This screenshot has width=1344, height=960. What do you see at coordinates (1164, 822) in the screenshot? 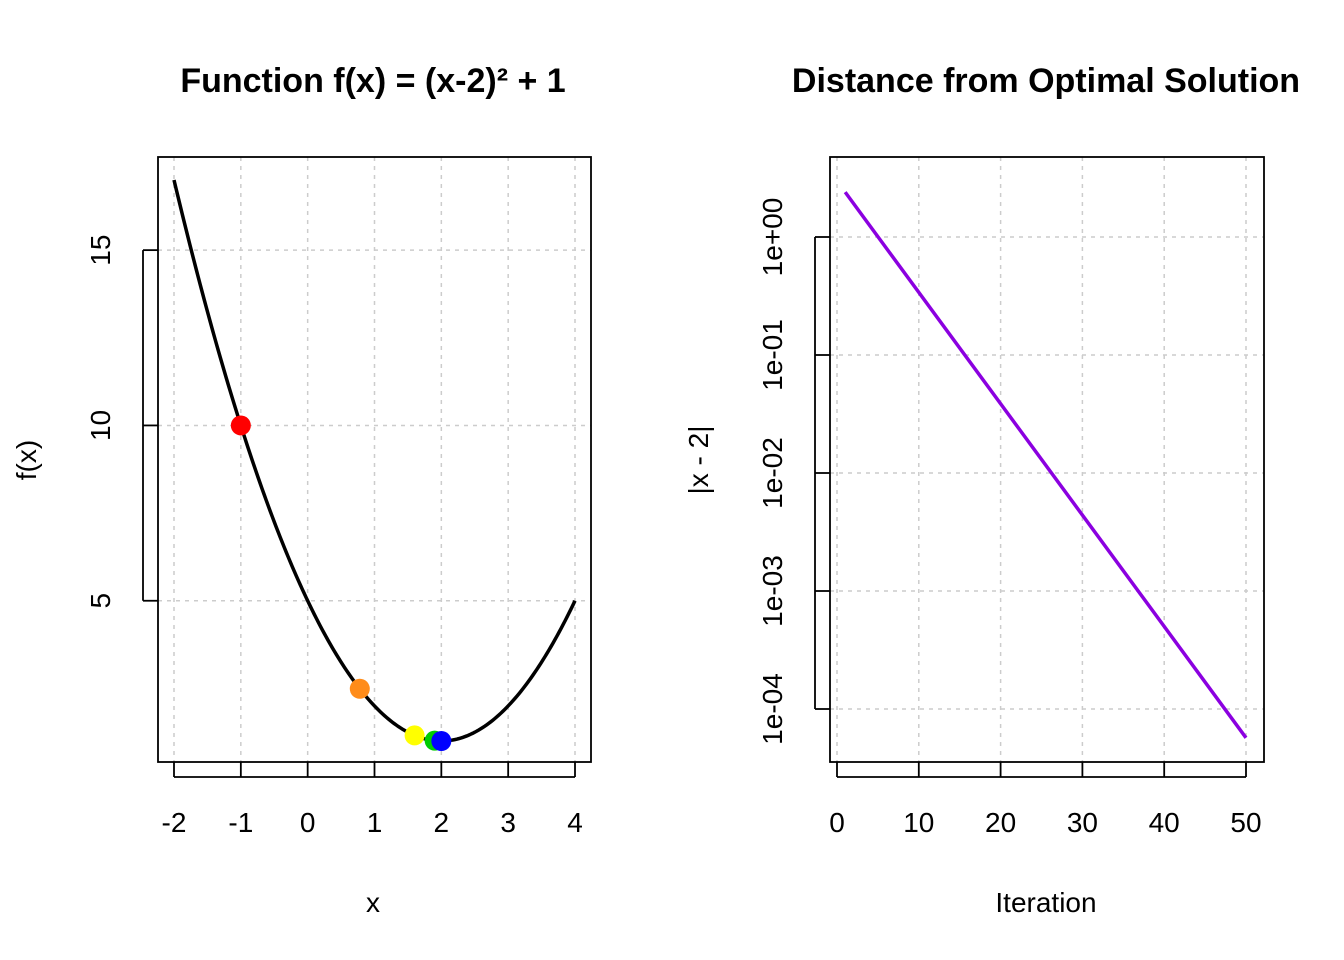
I see `right-x-tick-label: 40` at bounding box center [1164, 822].